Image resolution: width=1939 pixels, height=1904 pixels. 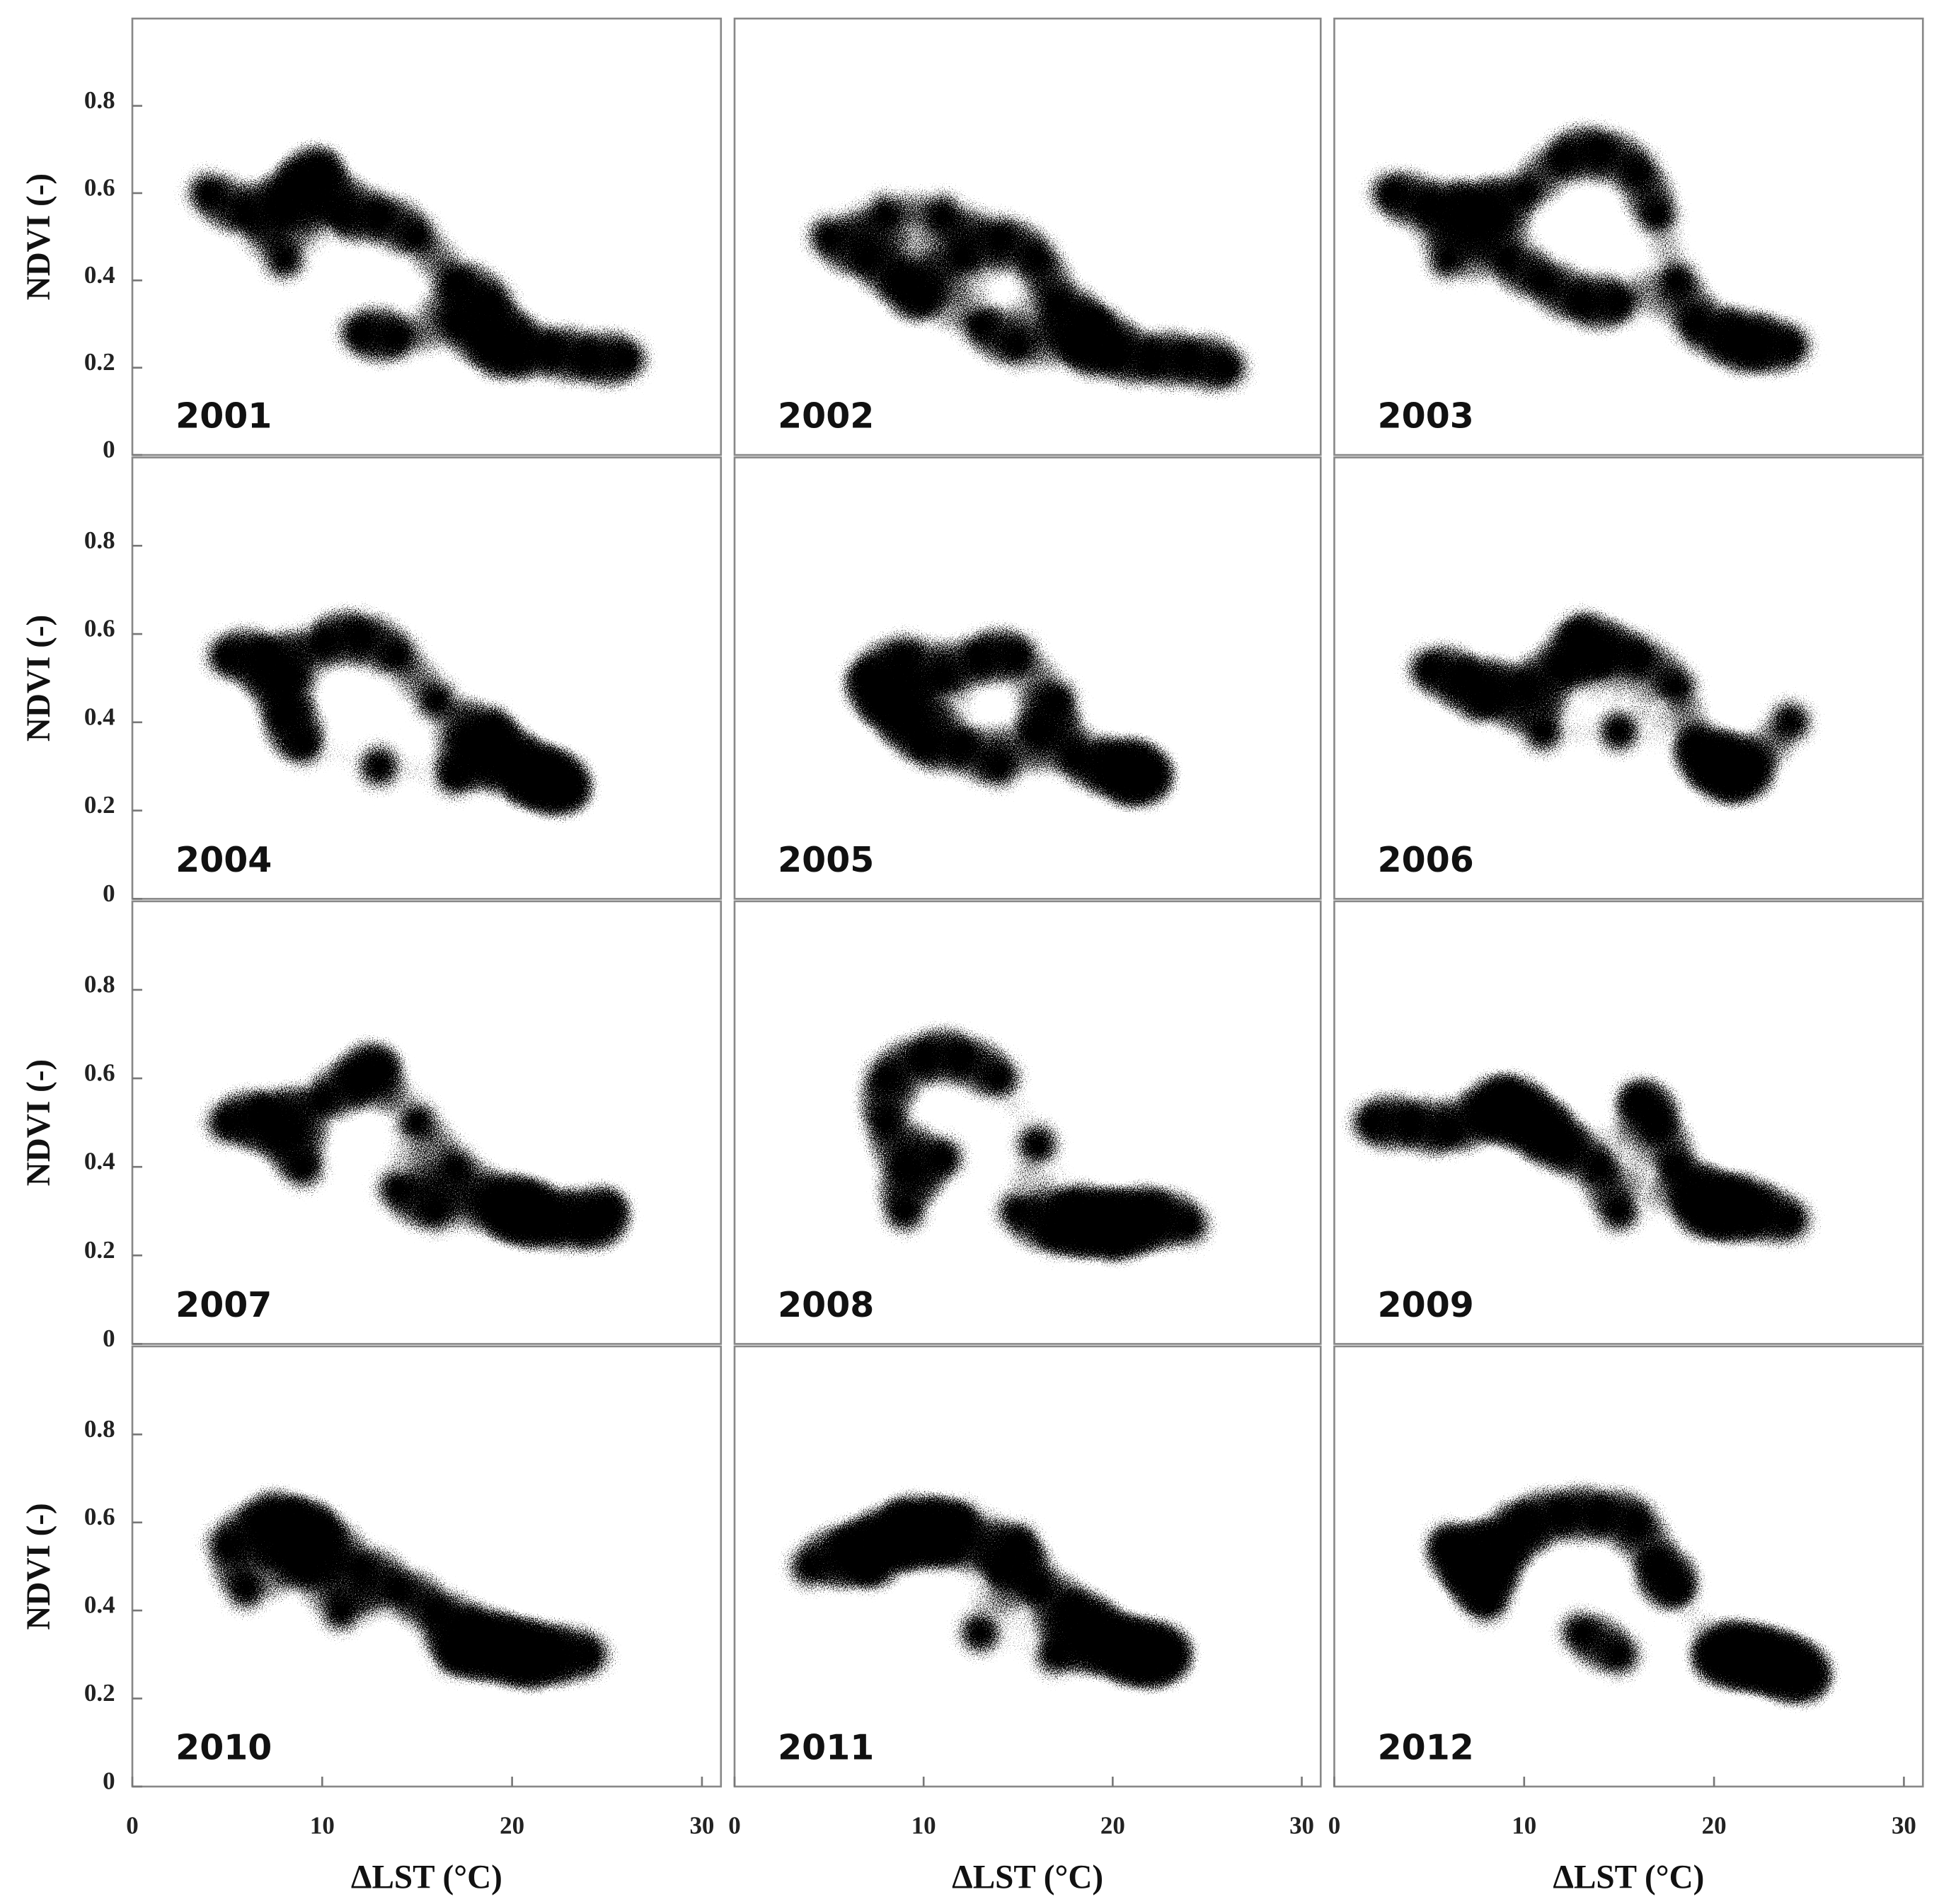 What do you see at coordinates (224, 860) in the screenshot?
I see `panel-year: 2004` at bounding box center [224, 860].